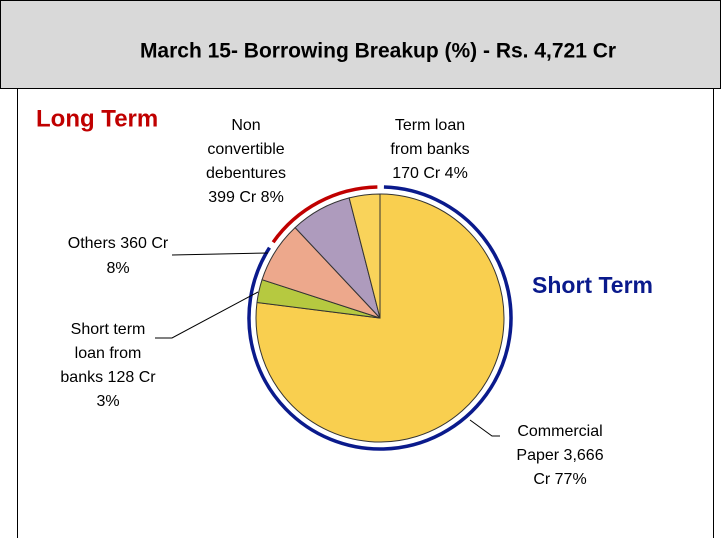 Image resolution: width=721 pixels, height=538 pixels. Describe the element at coordinates (117, 268) in the screenshot. I see `slice-label: 8%` at that location.